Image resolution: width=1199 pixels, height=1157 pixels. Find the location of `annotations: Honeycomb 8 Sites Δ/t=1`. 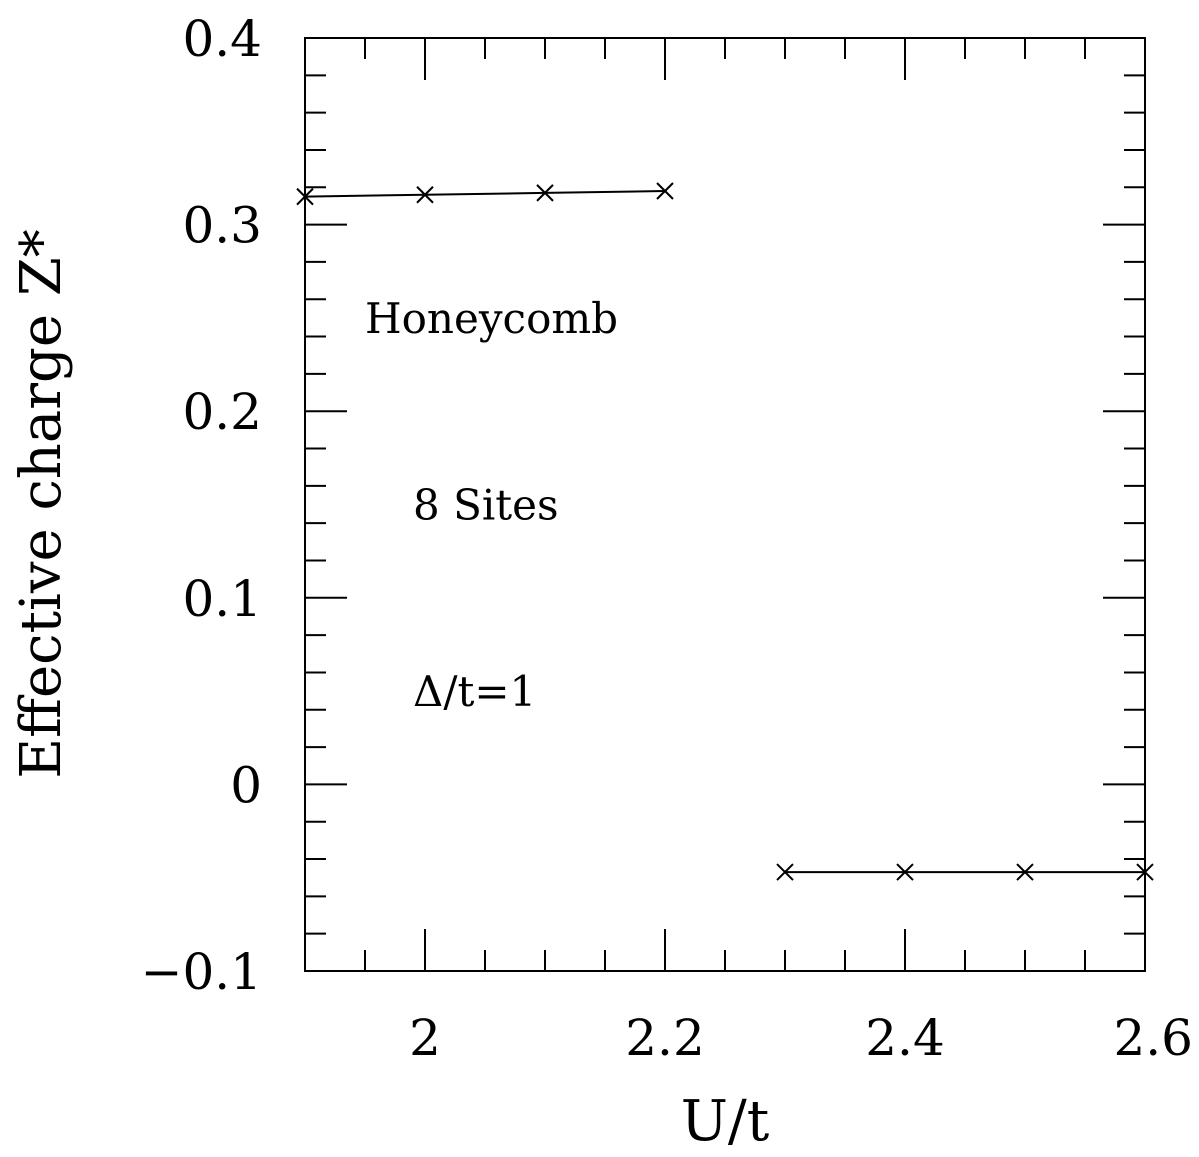

annotations: Honeycomb 8 Sites Δ/t=1 is located at coordinates (491, 505).